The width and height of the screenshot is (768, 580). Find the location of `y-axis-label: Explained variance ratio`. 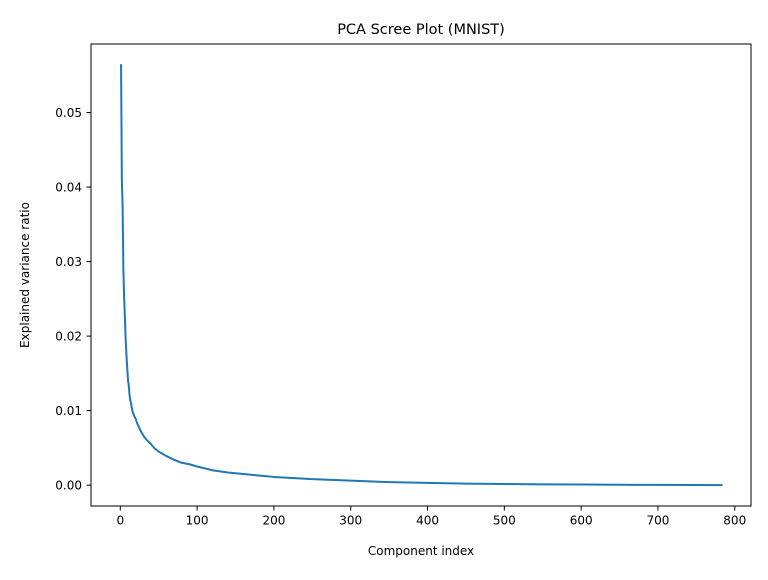

y-axis-label: Explained variance ratio is located at coordinates (25, 275).